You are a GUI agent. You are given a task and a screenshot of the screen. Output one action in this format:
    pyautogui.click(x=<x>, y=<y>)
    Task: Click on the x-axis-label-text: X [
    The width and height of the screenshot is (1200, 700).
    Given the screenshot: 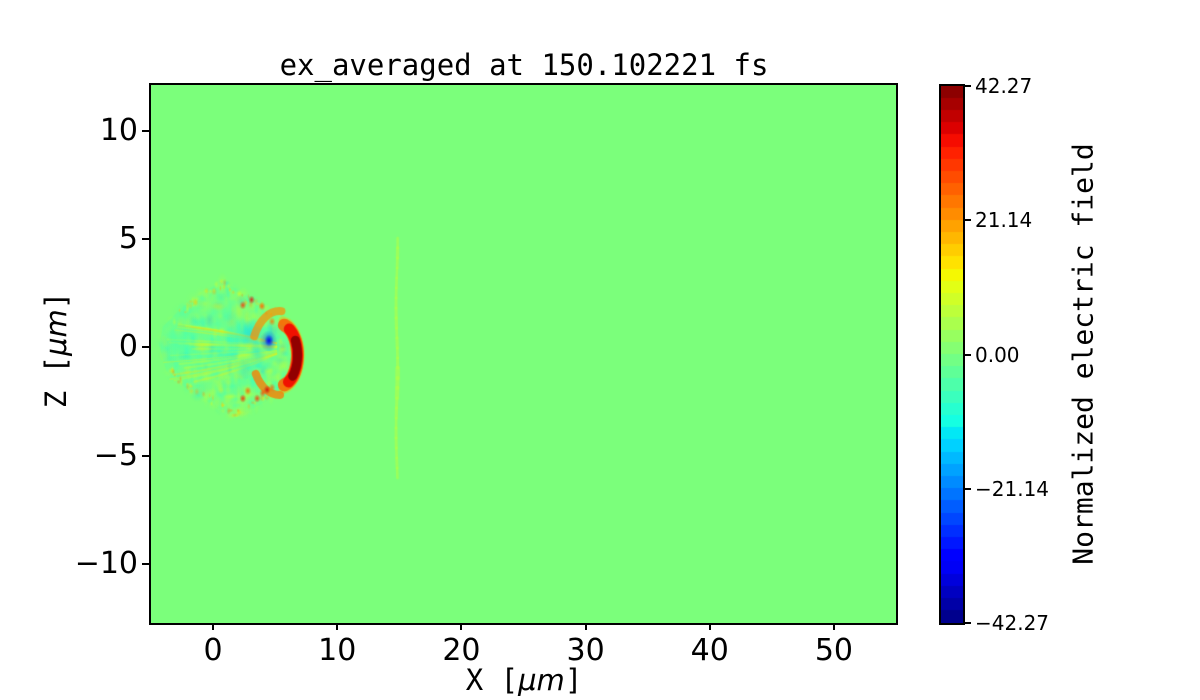 What is the action you would take?
    pyautogui.click(x=492, y=680)
    